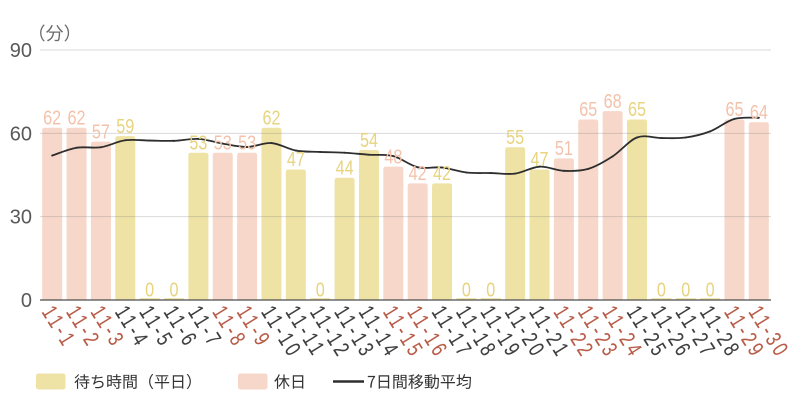 The height and width of the screenshot is (405, 800). Describe the element at coordinates (369, 139) in the screenshot. I see `svg-text: 54` at that location.